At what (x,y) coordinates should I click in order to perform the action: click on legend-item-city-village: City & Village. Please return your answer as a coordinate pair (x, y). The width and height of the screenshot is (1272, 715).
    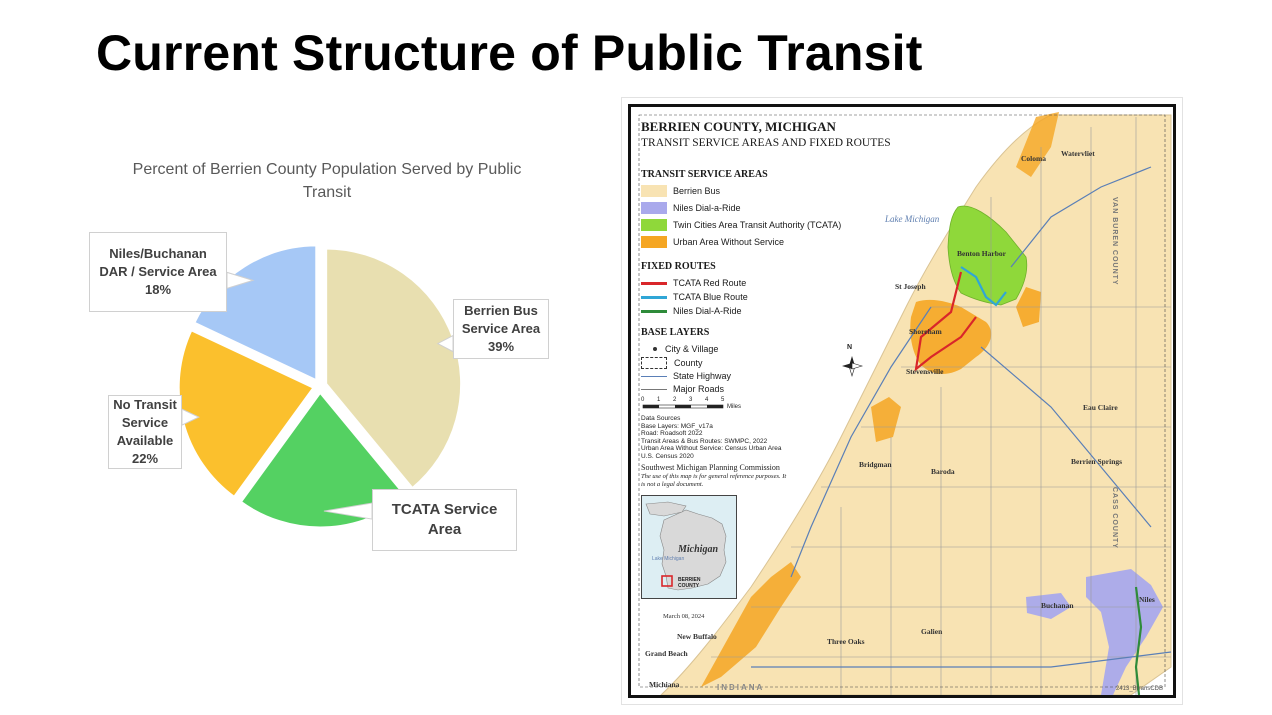
    Looking at the image, I should click on (679, 349).